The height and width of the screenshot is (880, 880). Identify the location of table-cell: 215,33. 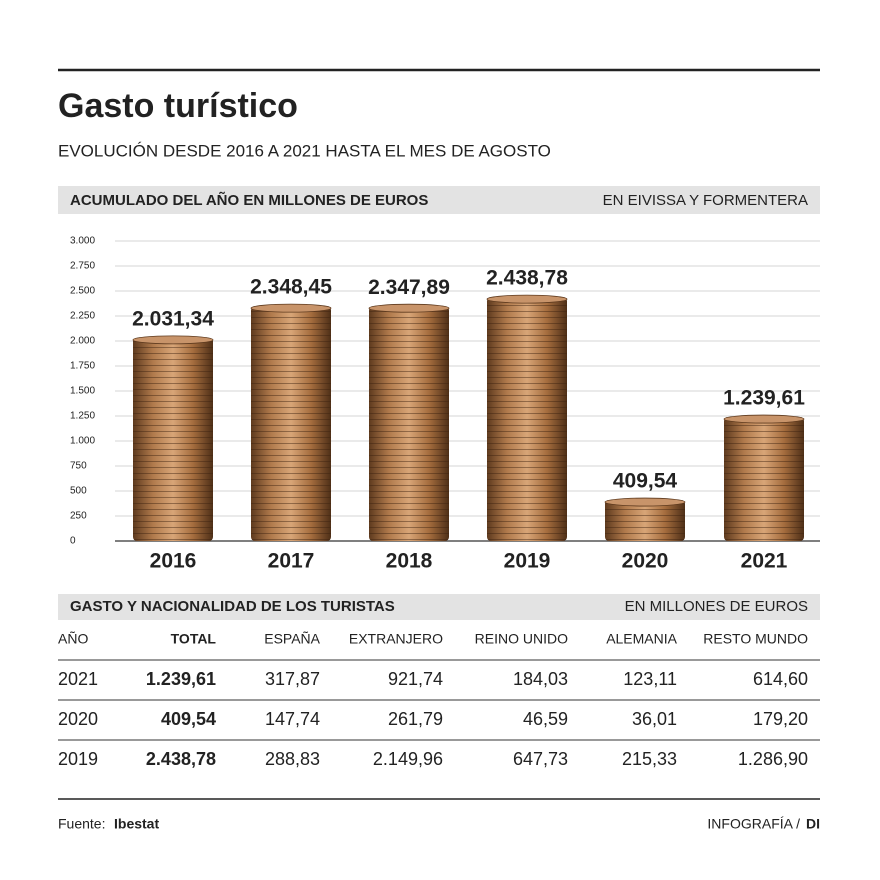
(649, 759).